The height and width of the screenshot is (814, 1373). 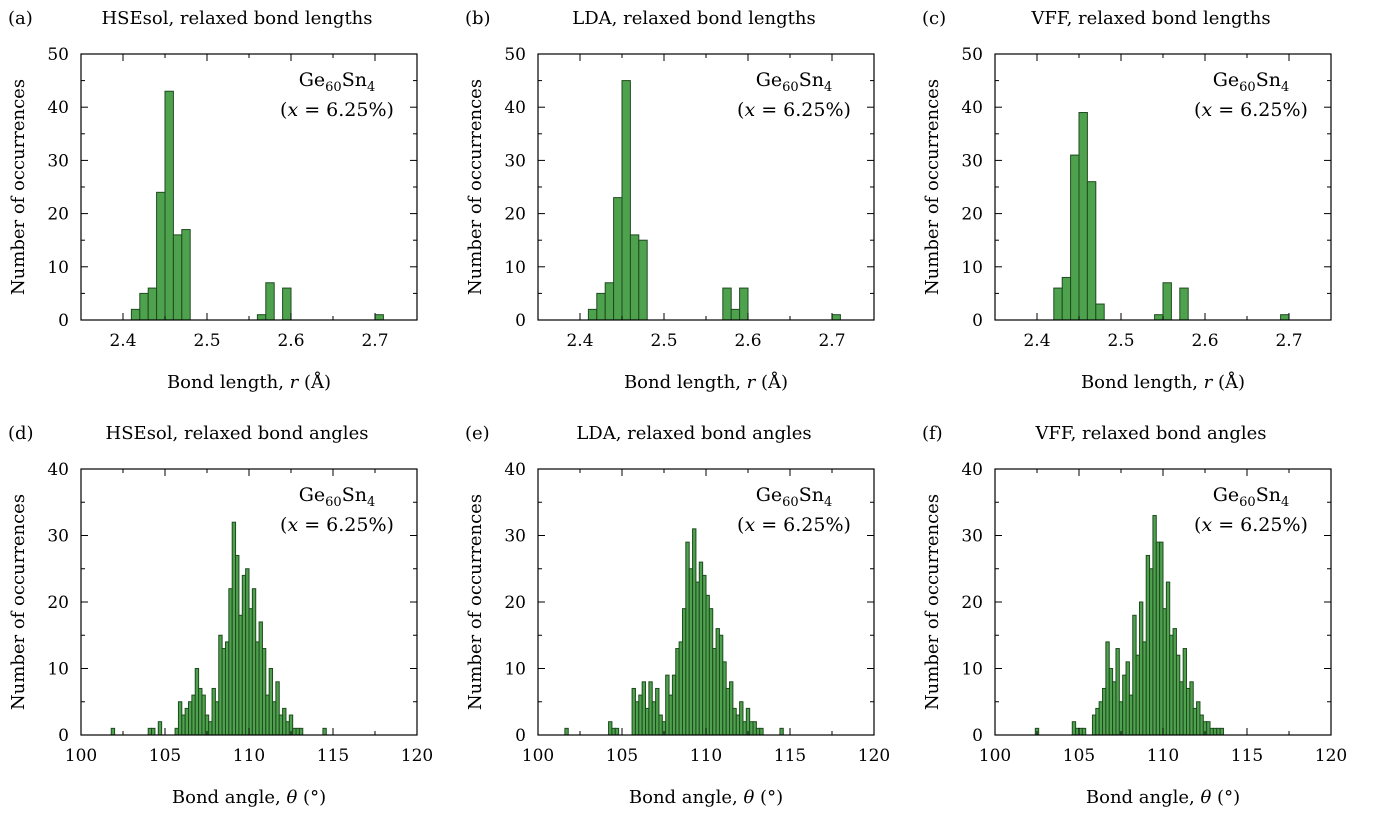 What do you see at coordinates (515, 55) in the screenshot?
I see `y-tick-label: 50` at bounding box center [515, 55].